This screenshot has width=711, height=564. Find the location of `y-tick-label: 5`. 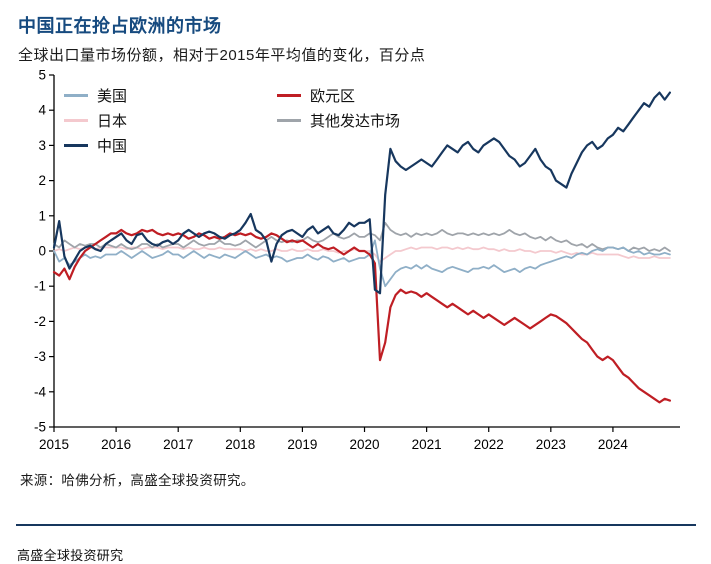

y-tick-label: 5 is located at coordinates (42, 76).